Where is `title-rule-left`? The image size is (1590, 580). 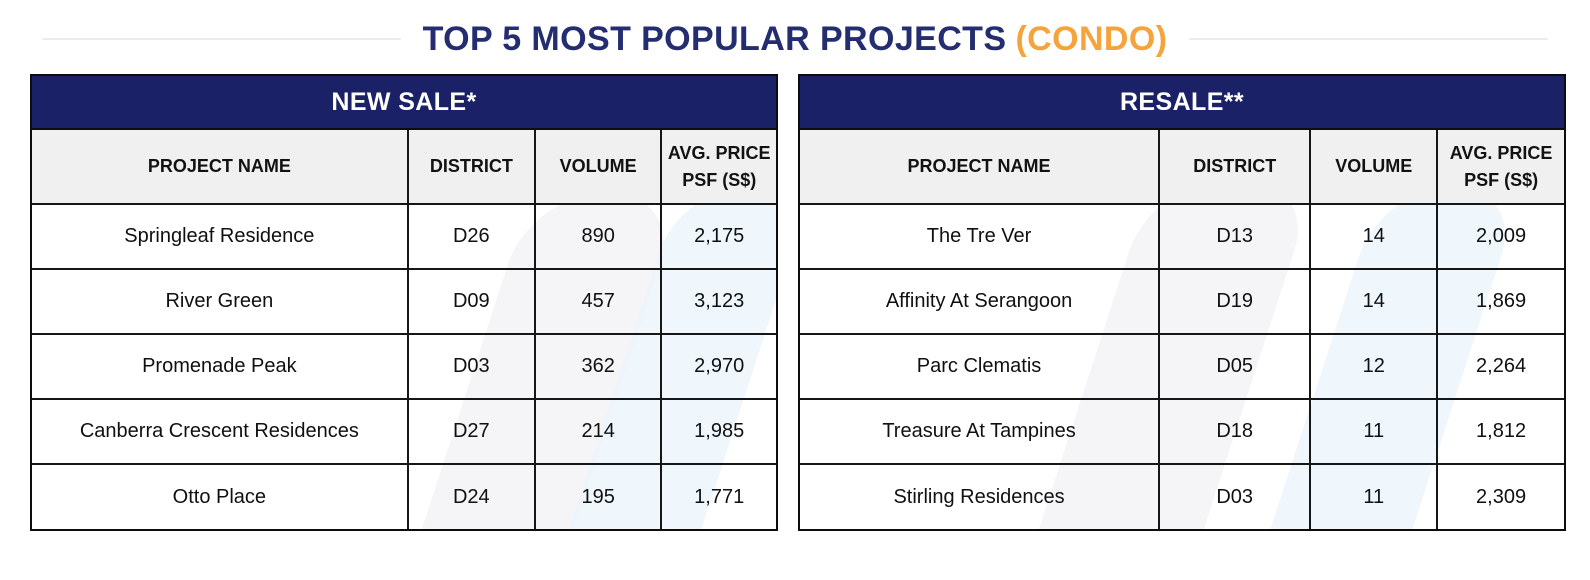
title-rule-left is located at coordinates (221, 39).